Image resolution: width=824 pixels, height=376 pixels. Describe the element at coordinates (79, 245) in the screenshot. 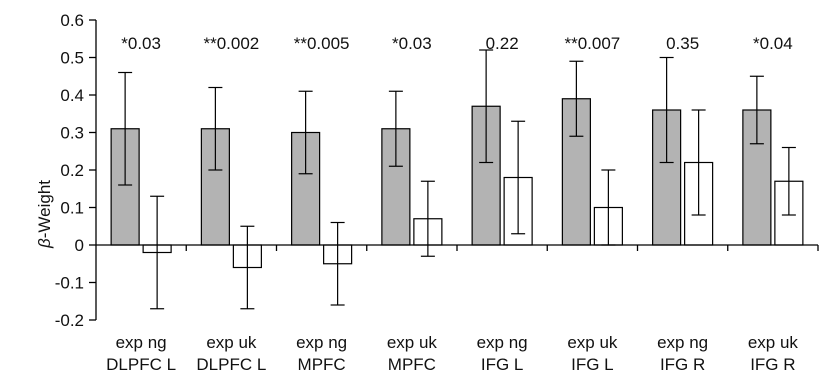

I see `y-tick-label: 0` at that location.